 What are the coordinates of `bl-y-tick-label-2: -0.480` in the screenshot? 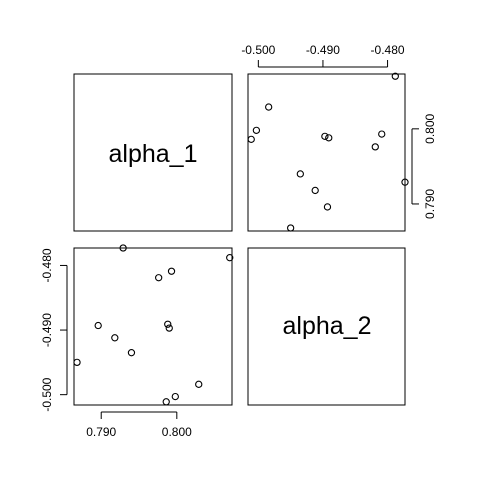 It's located at (47, 265).